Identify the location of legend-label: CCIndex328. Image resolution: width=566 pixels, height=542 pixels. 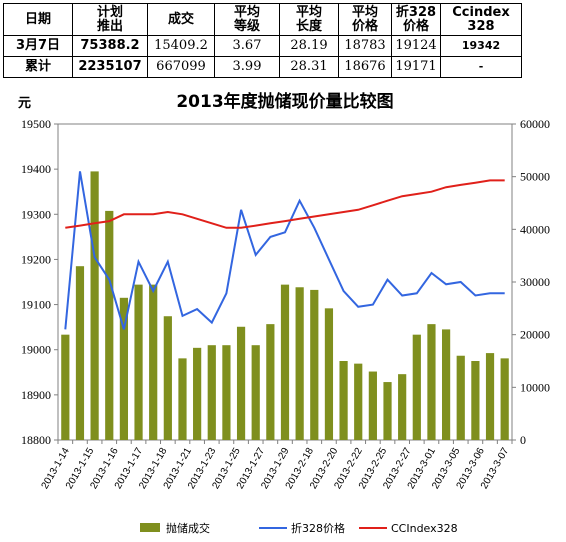
(424, 528).